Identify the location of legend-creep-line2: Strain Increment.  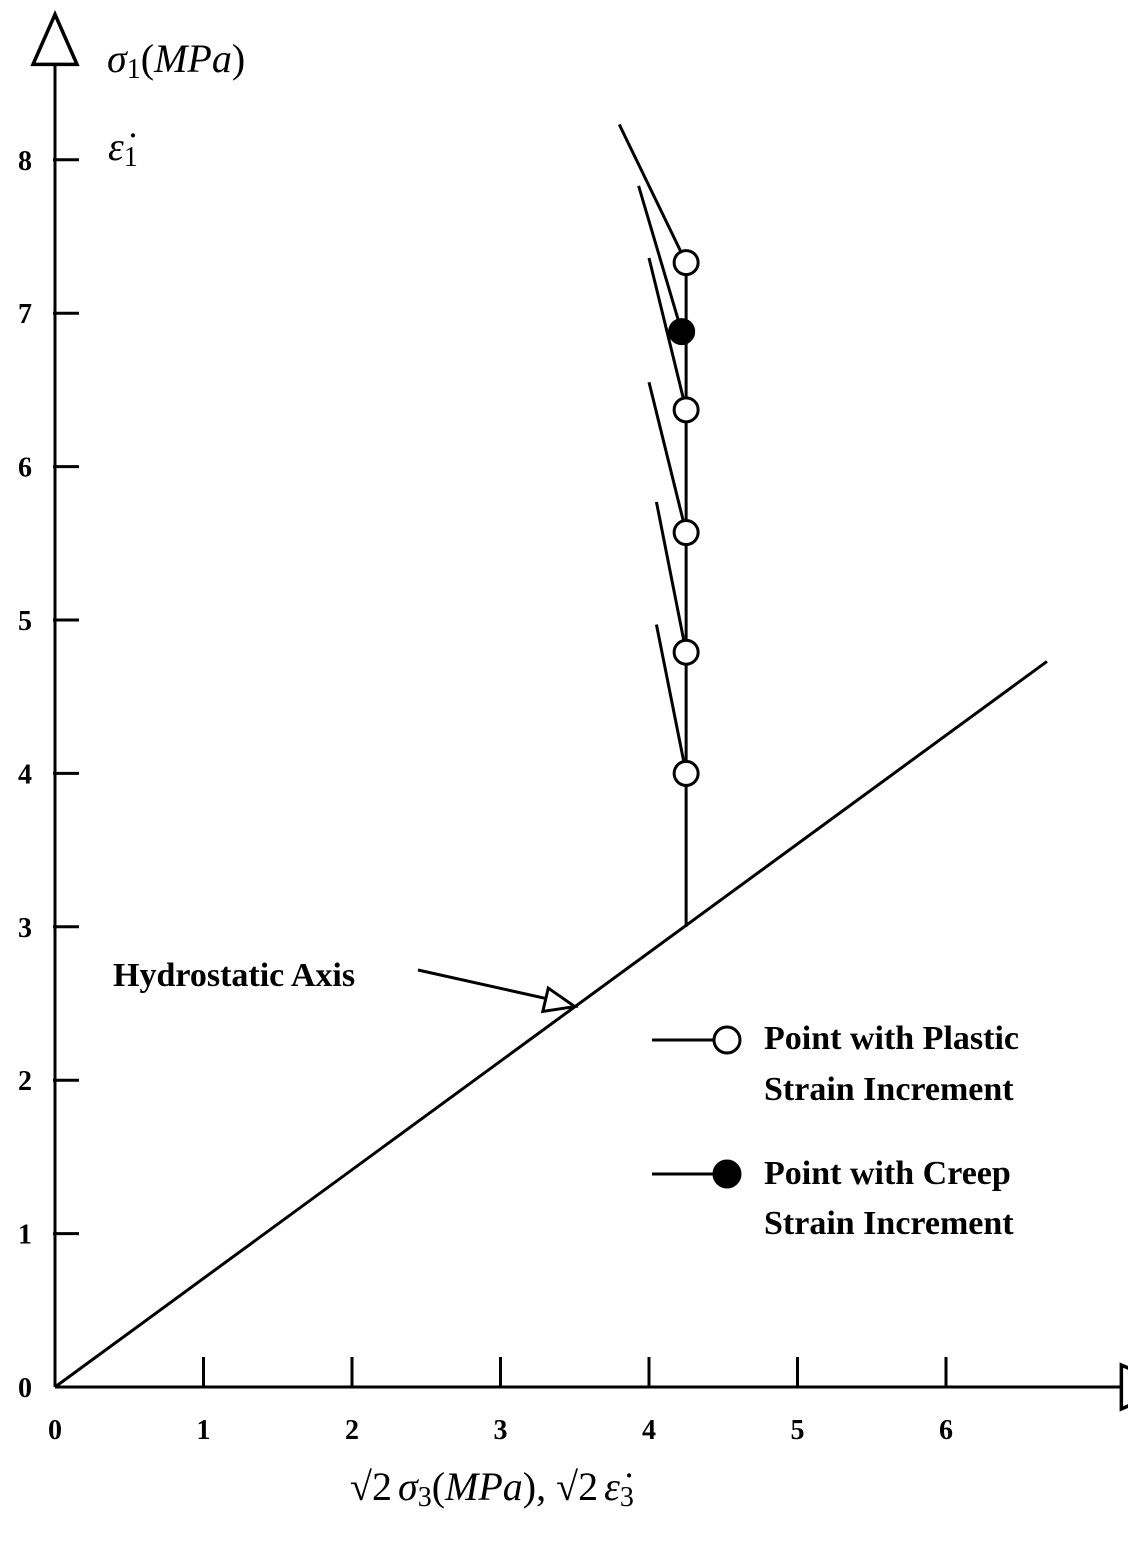
(889, 1223).